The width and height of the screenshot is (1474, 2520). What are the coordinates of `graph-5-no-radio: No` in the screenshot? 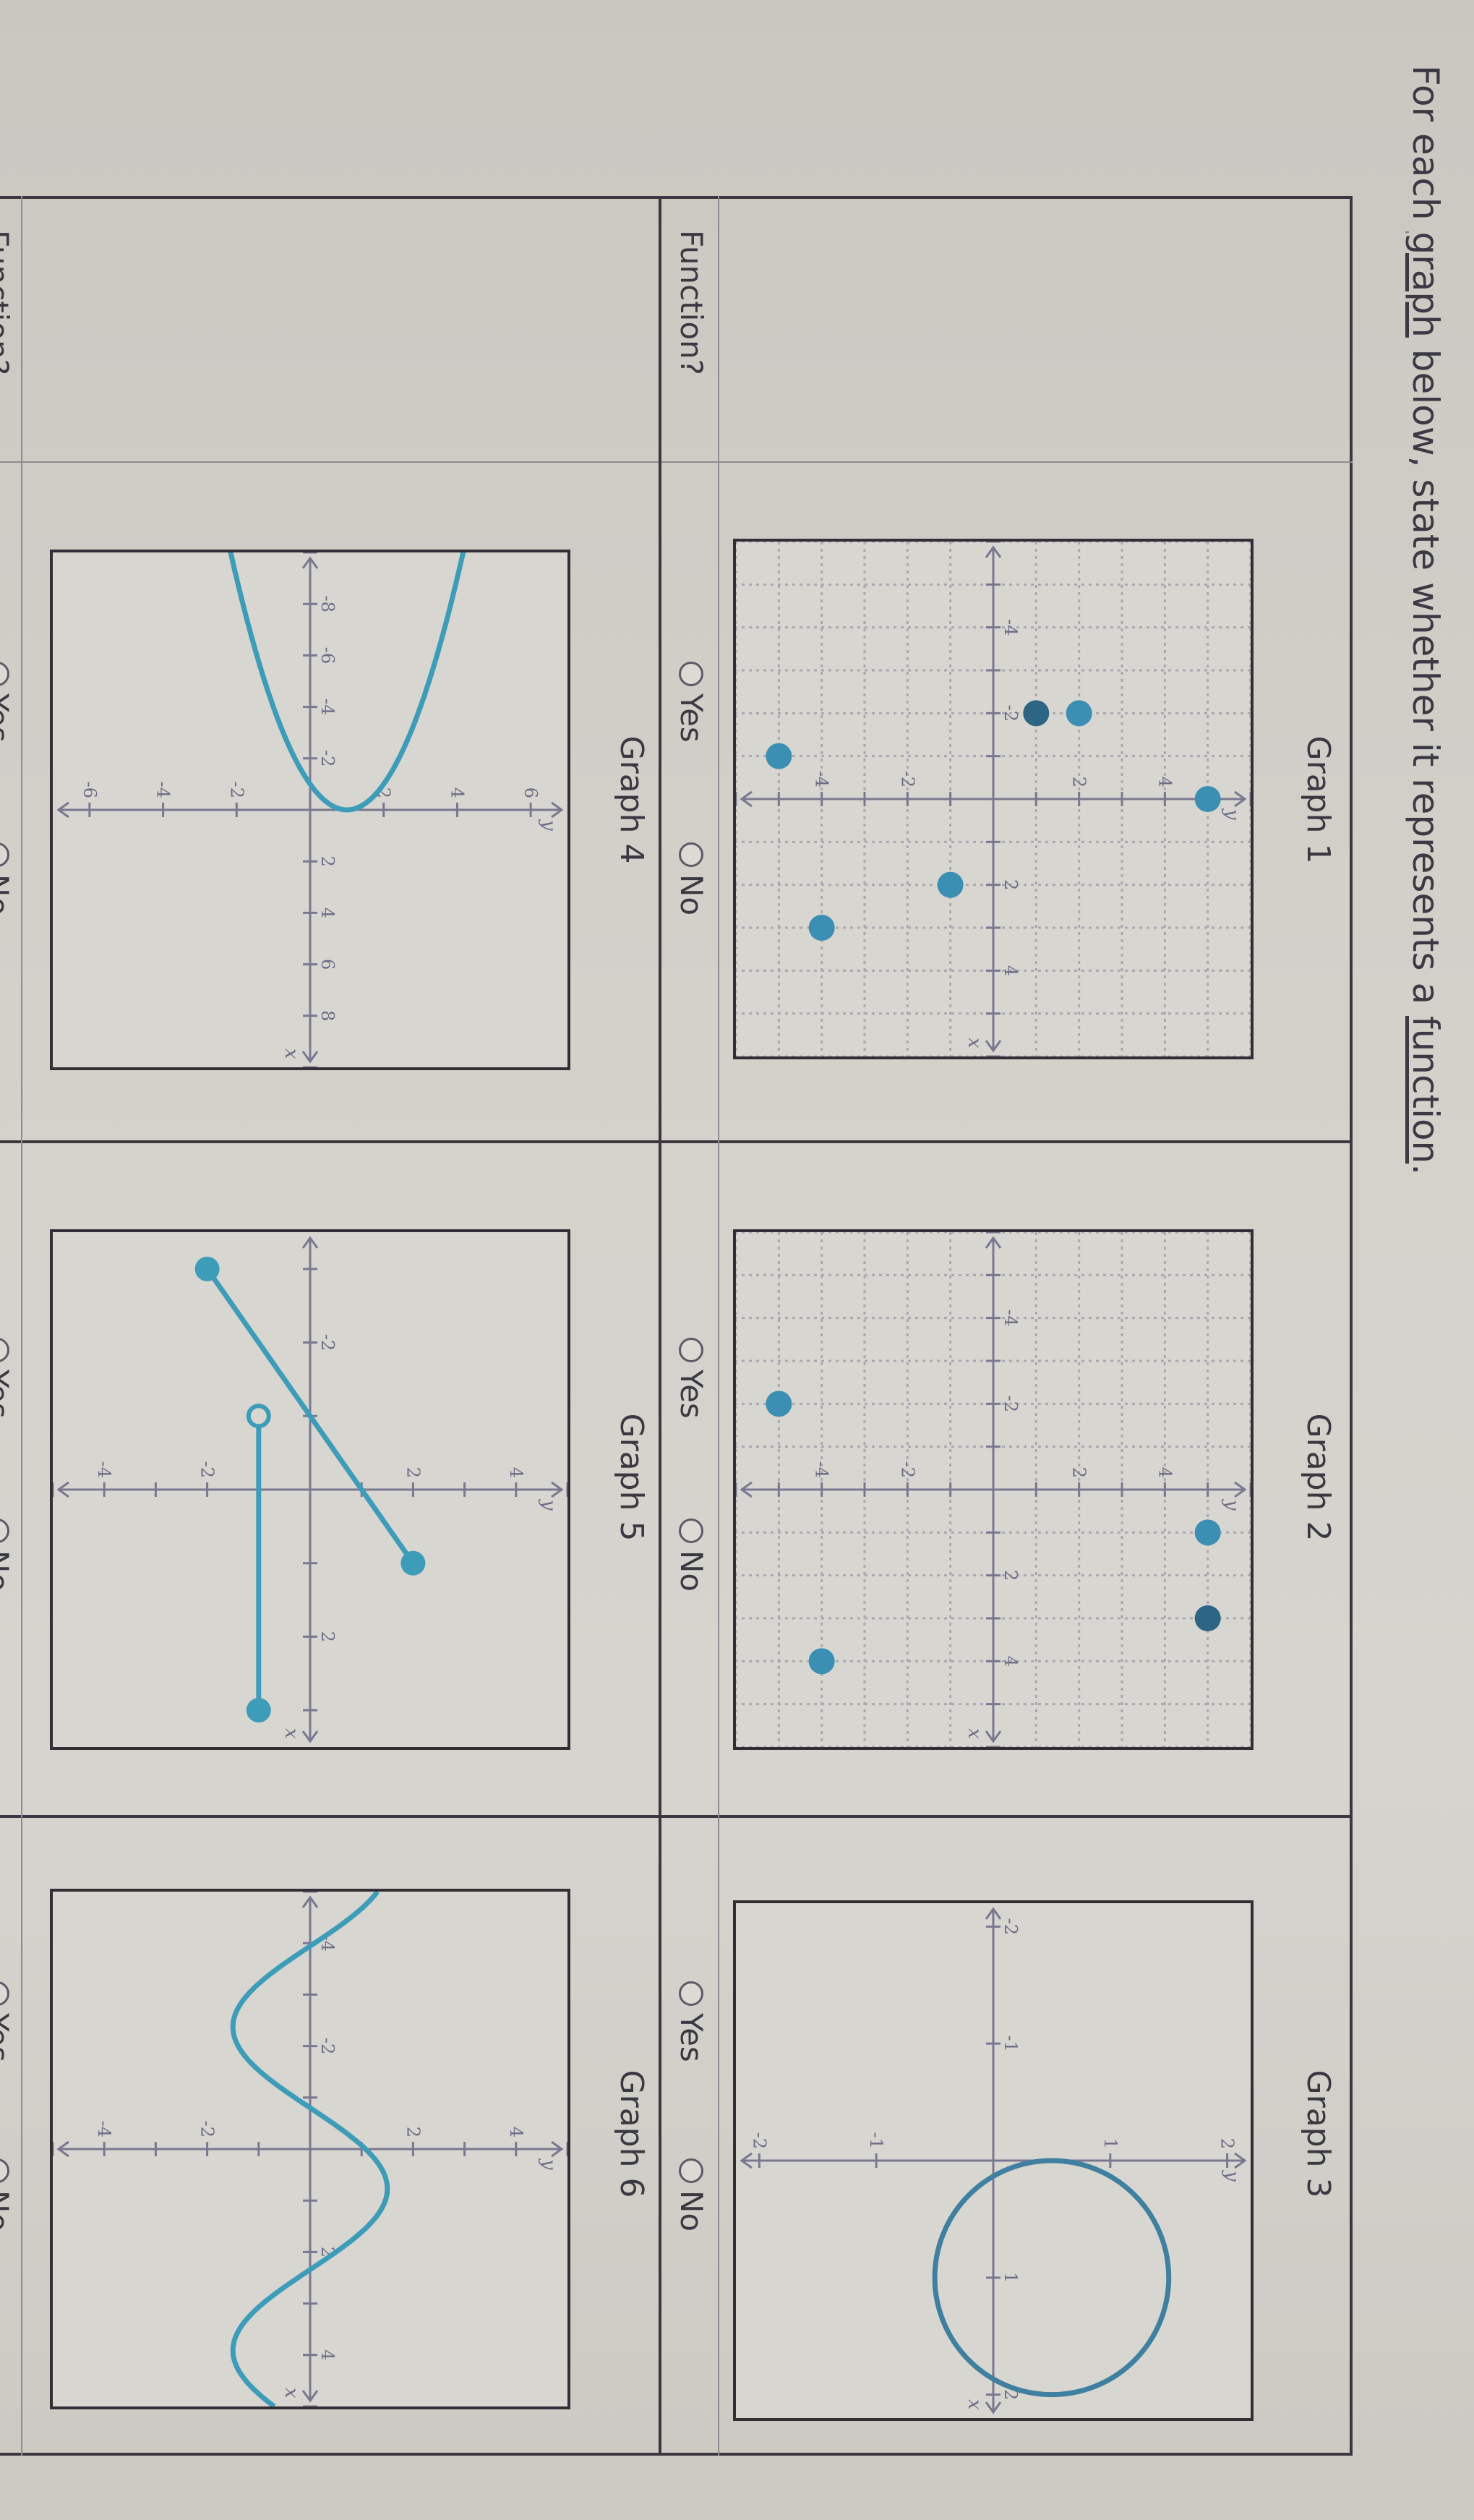 It's located at (7, 1555).